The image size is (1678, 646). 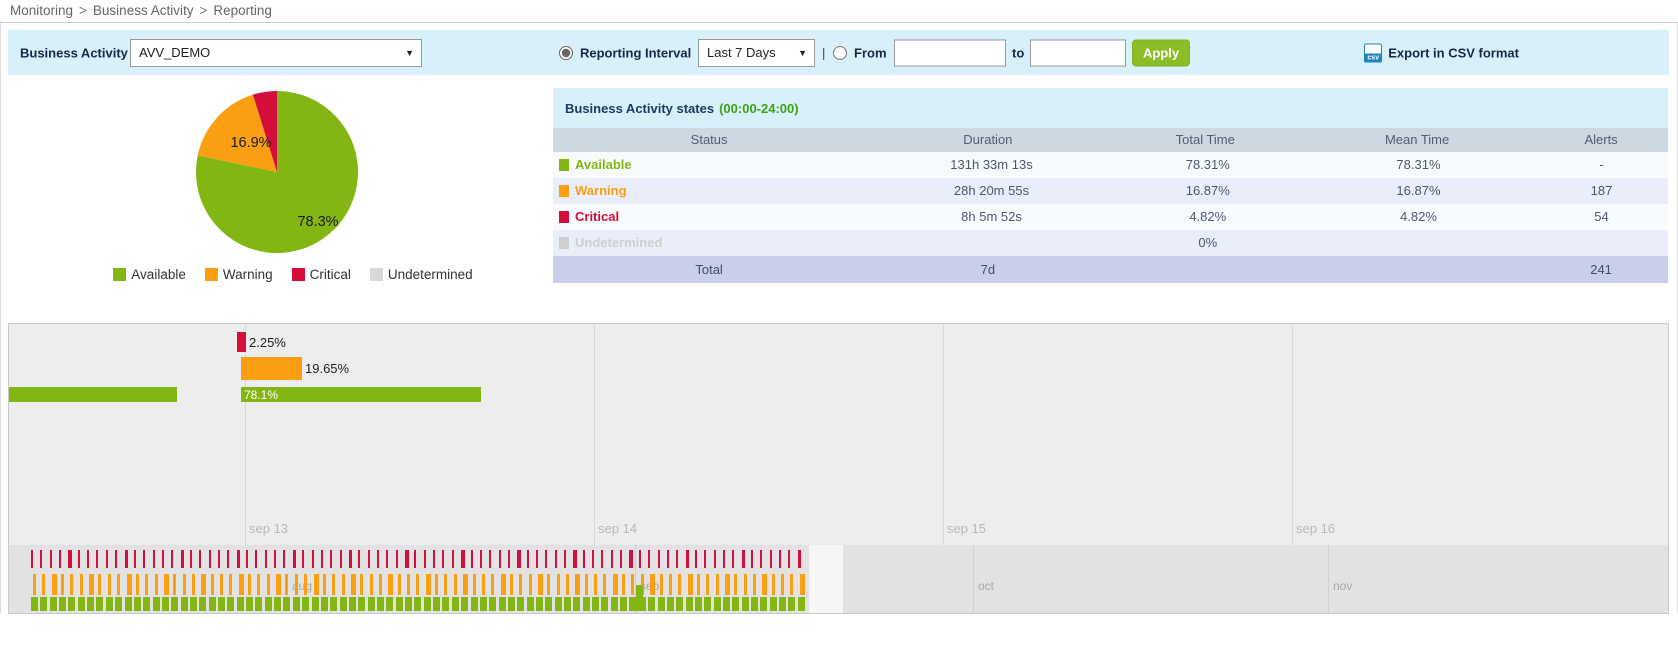 I want to click on divider, so click(x=839, y=22).